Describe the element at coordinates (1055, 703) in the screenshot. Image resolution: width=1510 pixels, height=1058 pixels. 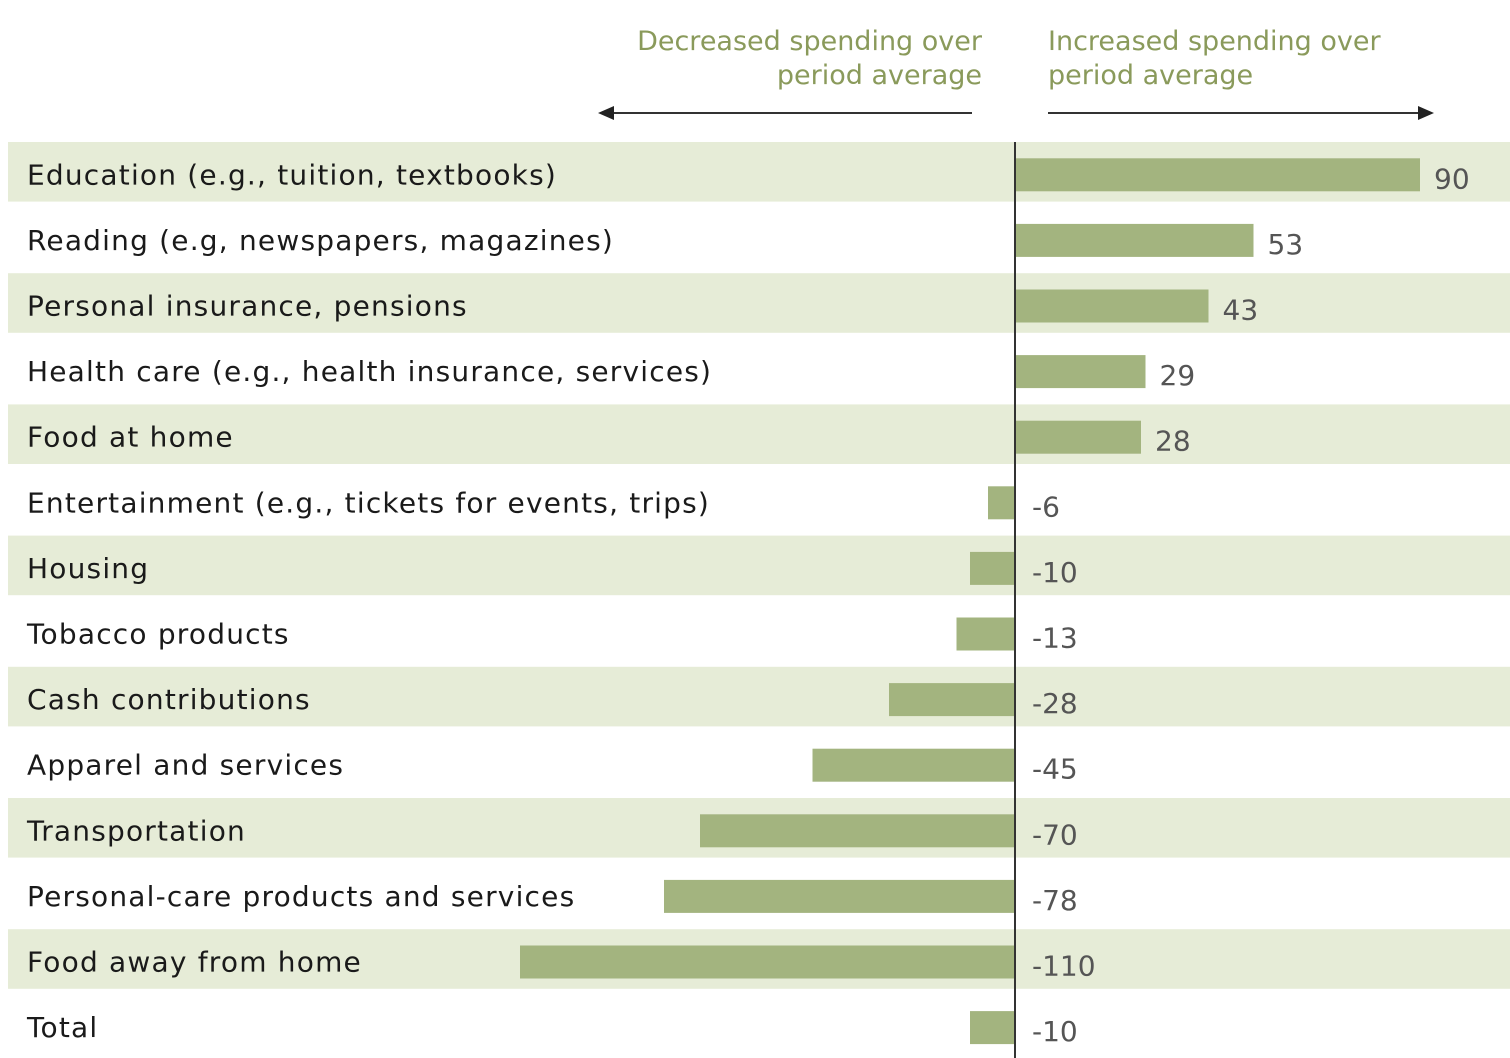
I see `value-label: -28` at that location.